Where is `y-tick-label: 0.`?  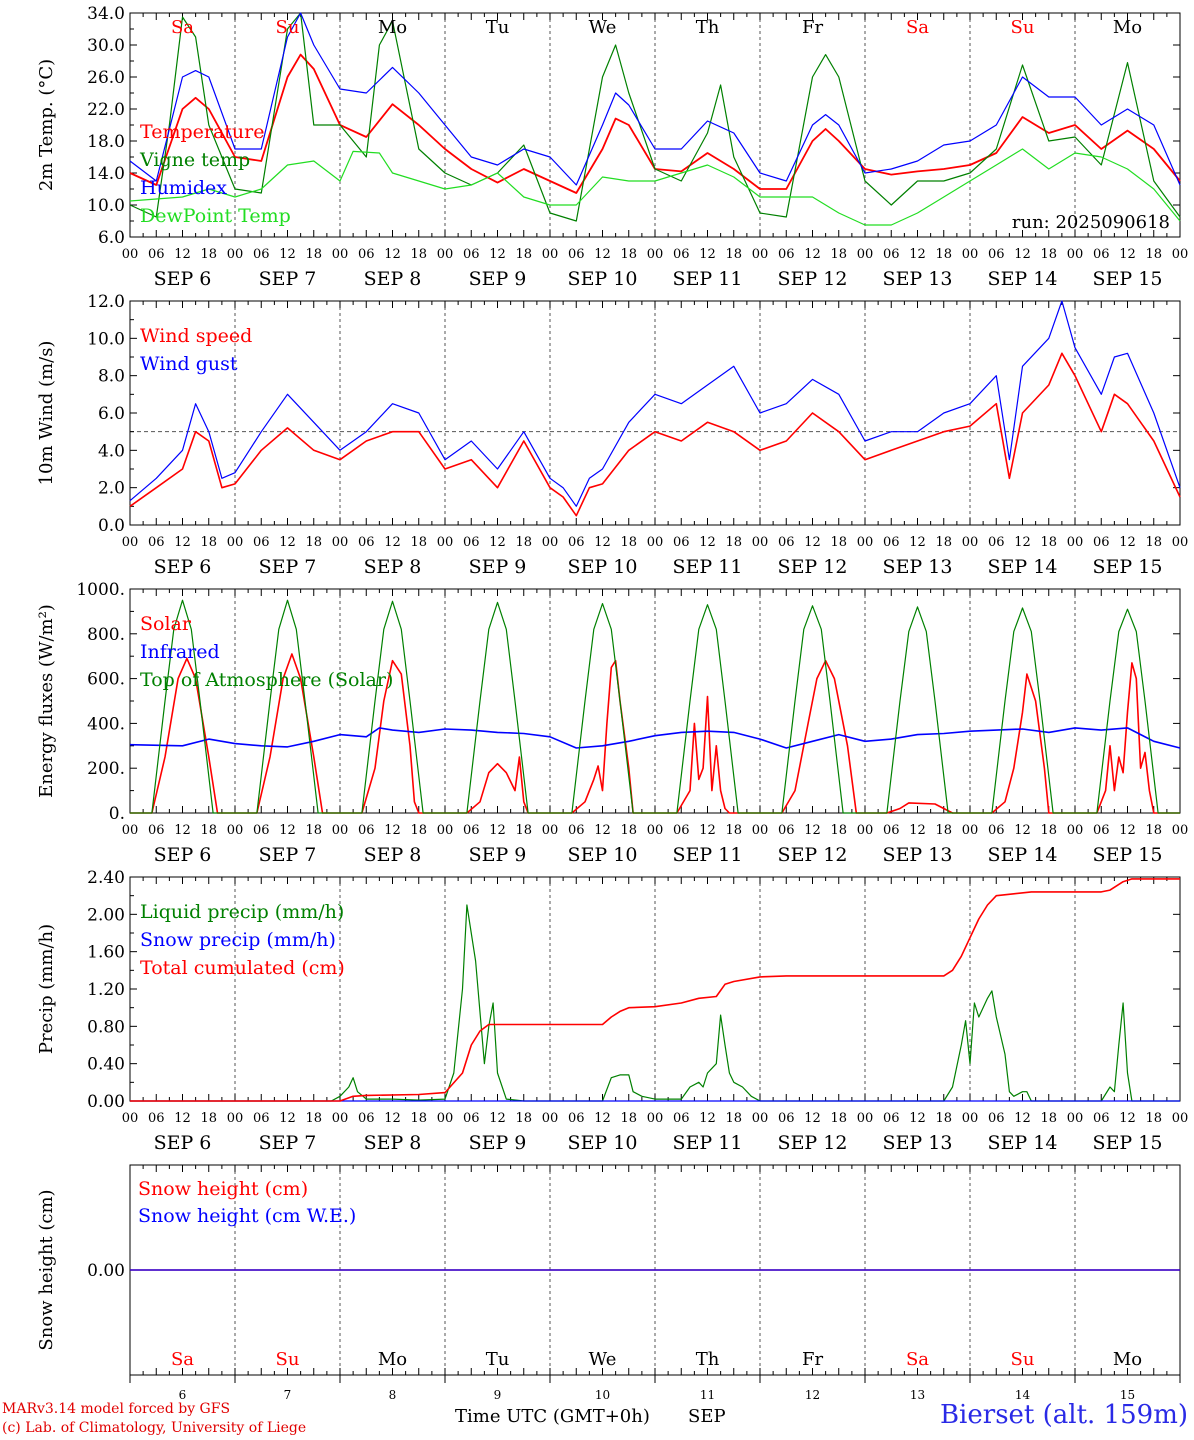
y-tick-label: 0. is located at coordinates (117, 814).